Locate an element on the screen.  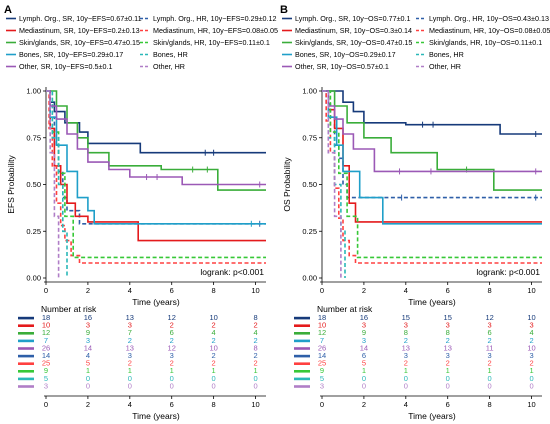
risk-x-tick-label: 4 is located at coordinates (130, 404).